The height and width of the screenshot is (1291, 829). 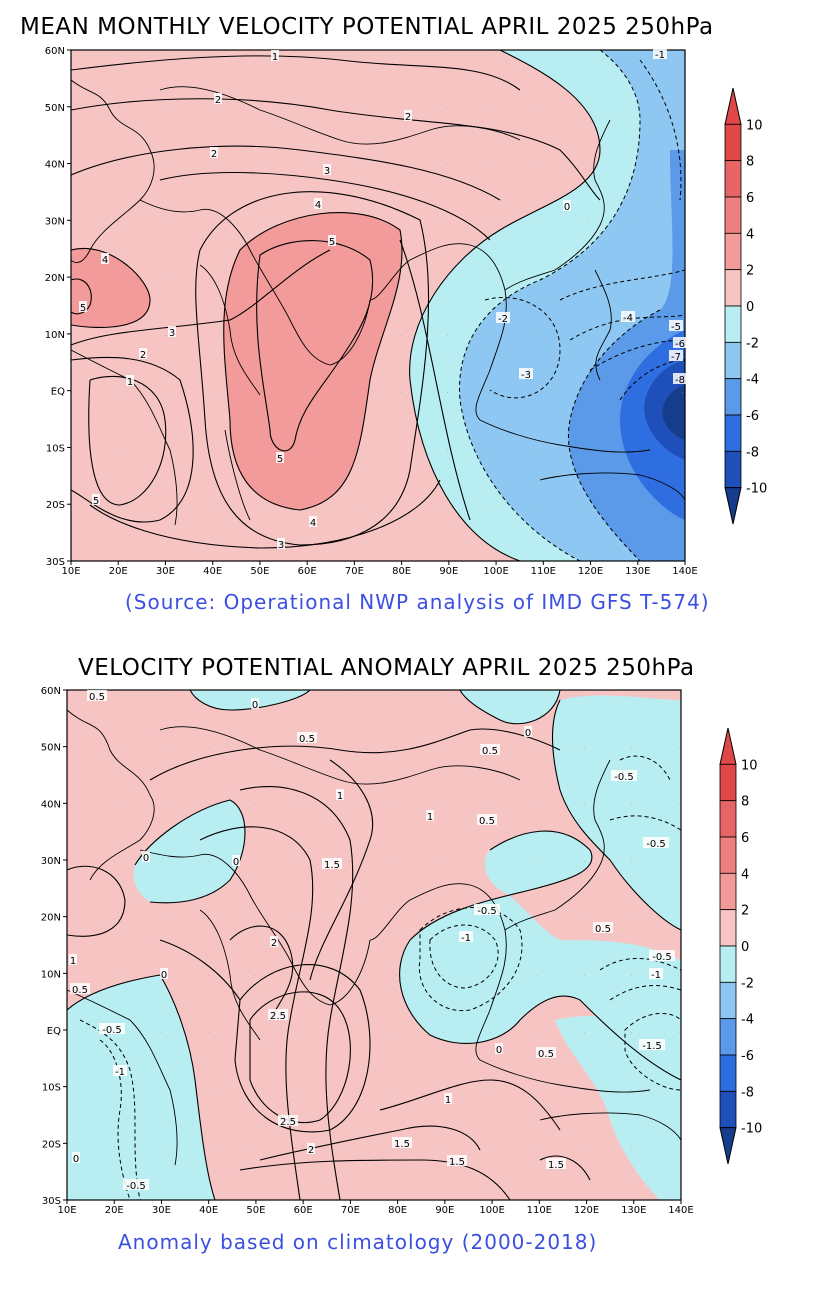 I want to click on colorbar-label: 10, so click(x=754, y=125).